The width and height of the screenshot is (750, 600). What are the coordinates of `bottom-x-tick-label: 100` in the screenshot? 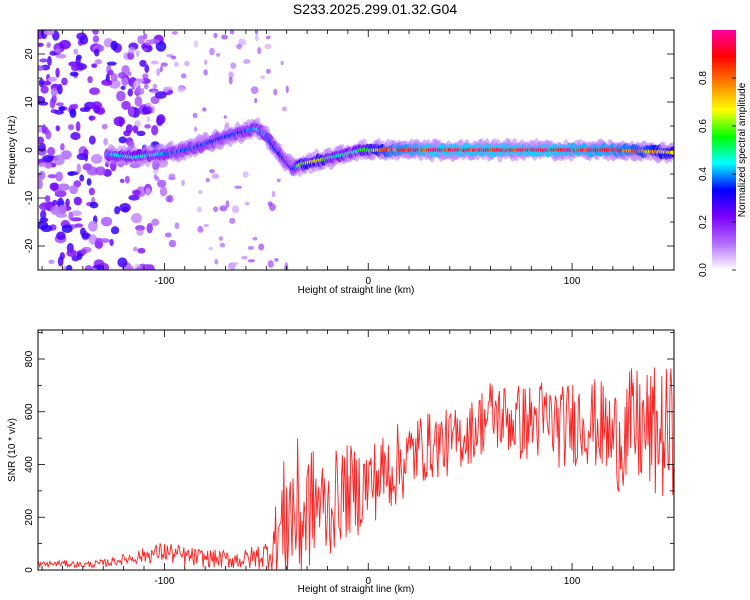 It's located at (572, 581).